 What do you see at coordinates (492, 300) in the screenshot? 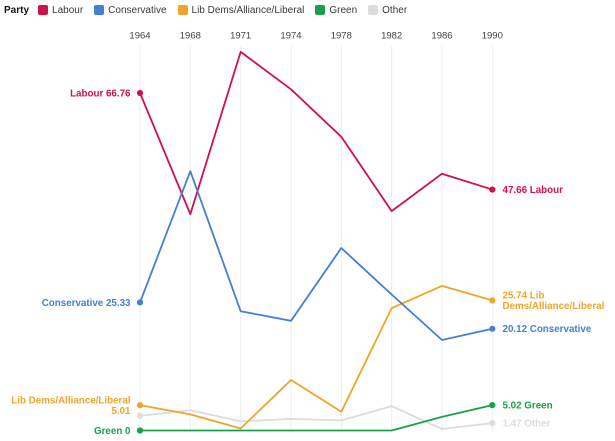
I see `series-end-dot-lib-dems-alliance-liberal` at bounding box center [492, 300].